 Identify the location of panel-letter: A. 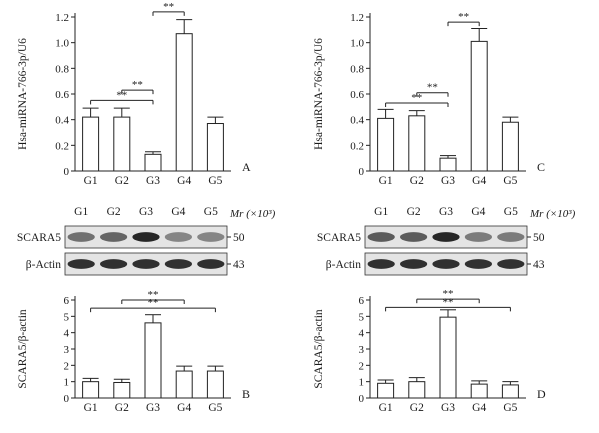
(246, 167).